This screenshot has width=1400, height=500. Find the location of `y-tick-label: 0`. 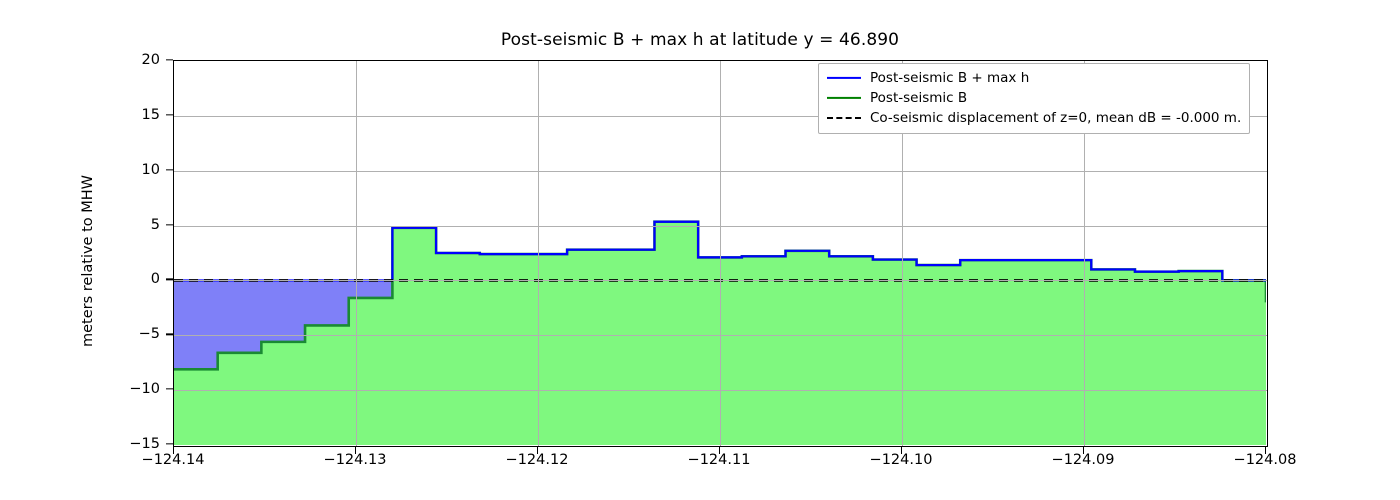

y-tick-label: 0 is located at coordinates (155, 279).